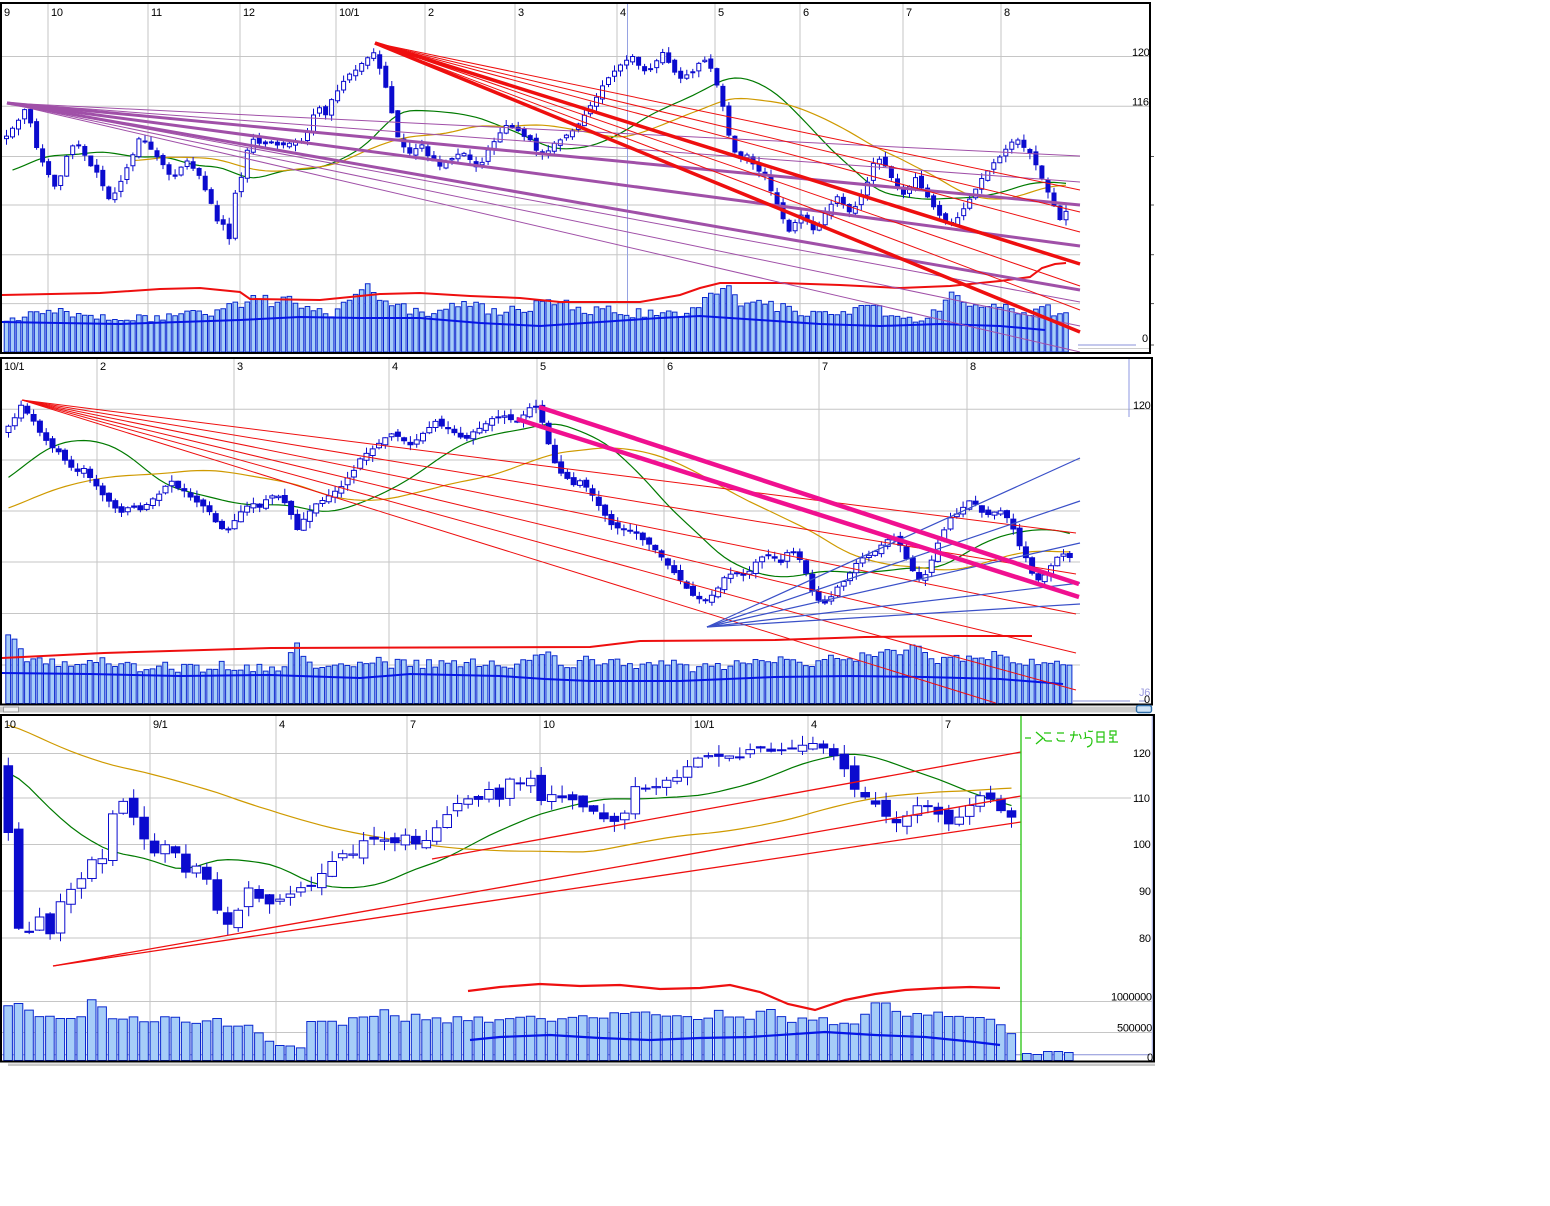 The image size is (1550, 1206). Describe the element at coordinates (1141, 799) in the screenshot. I see `svg-text: 110` at that location.